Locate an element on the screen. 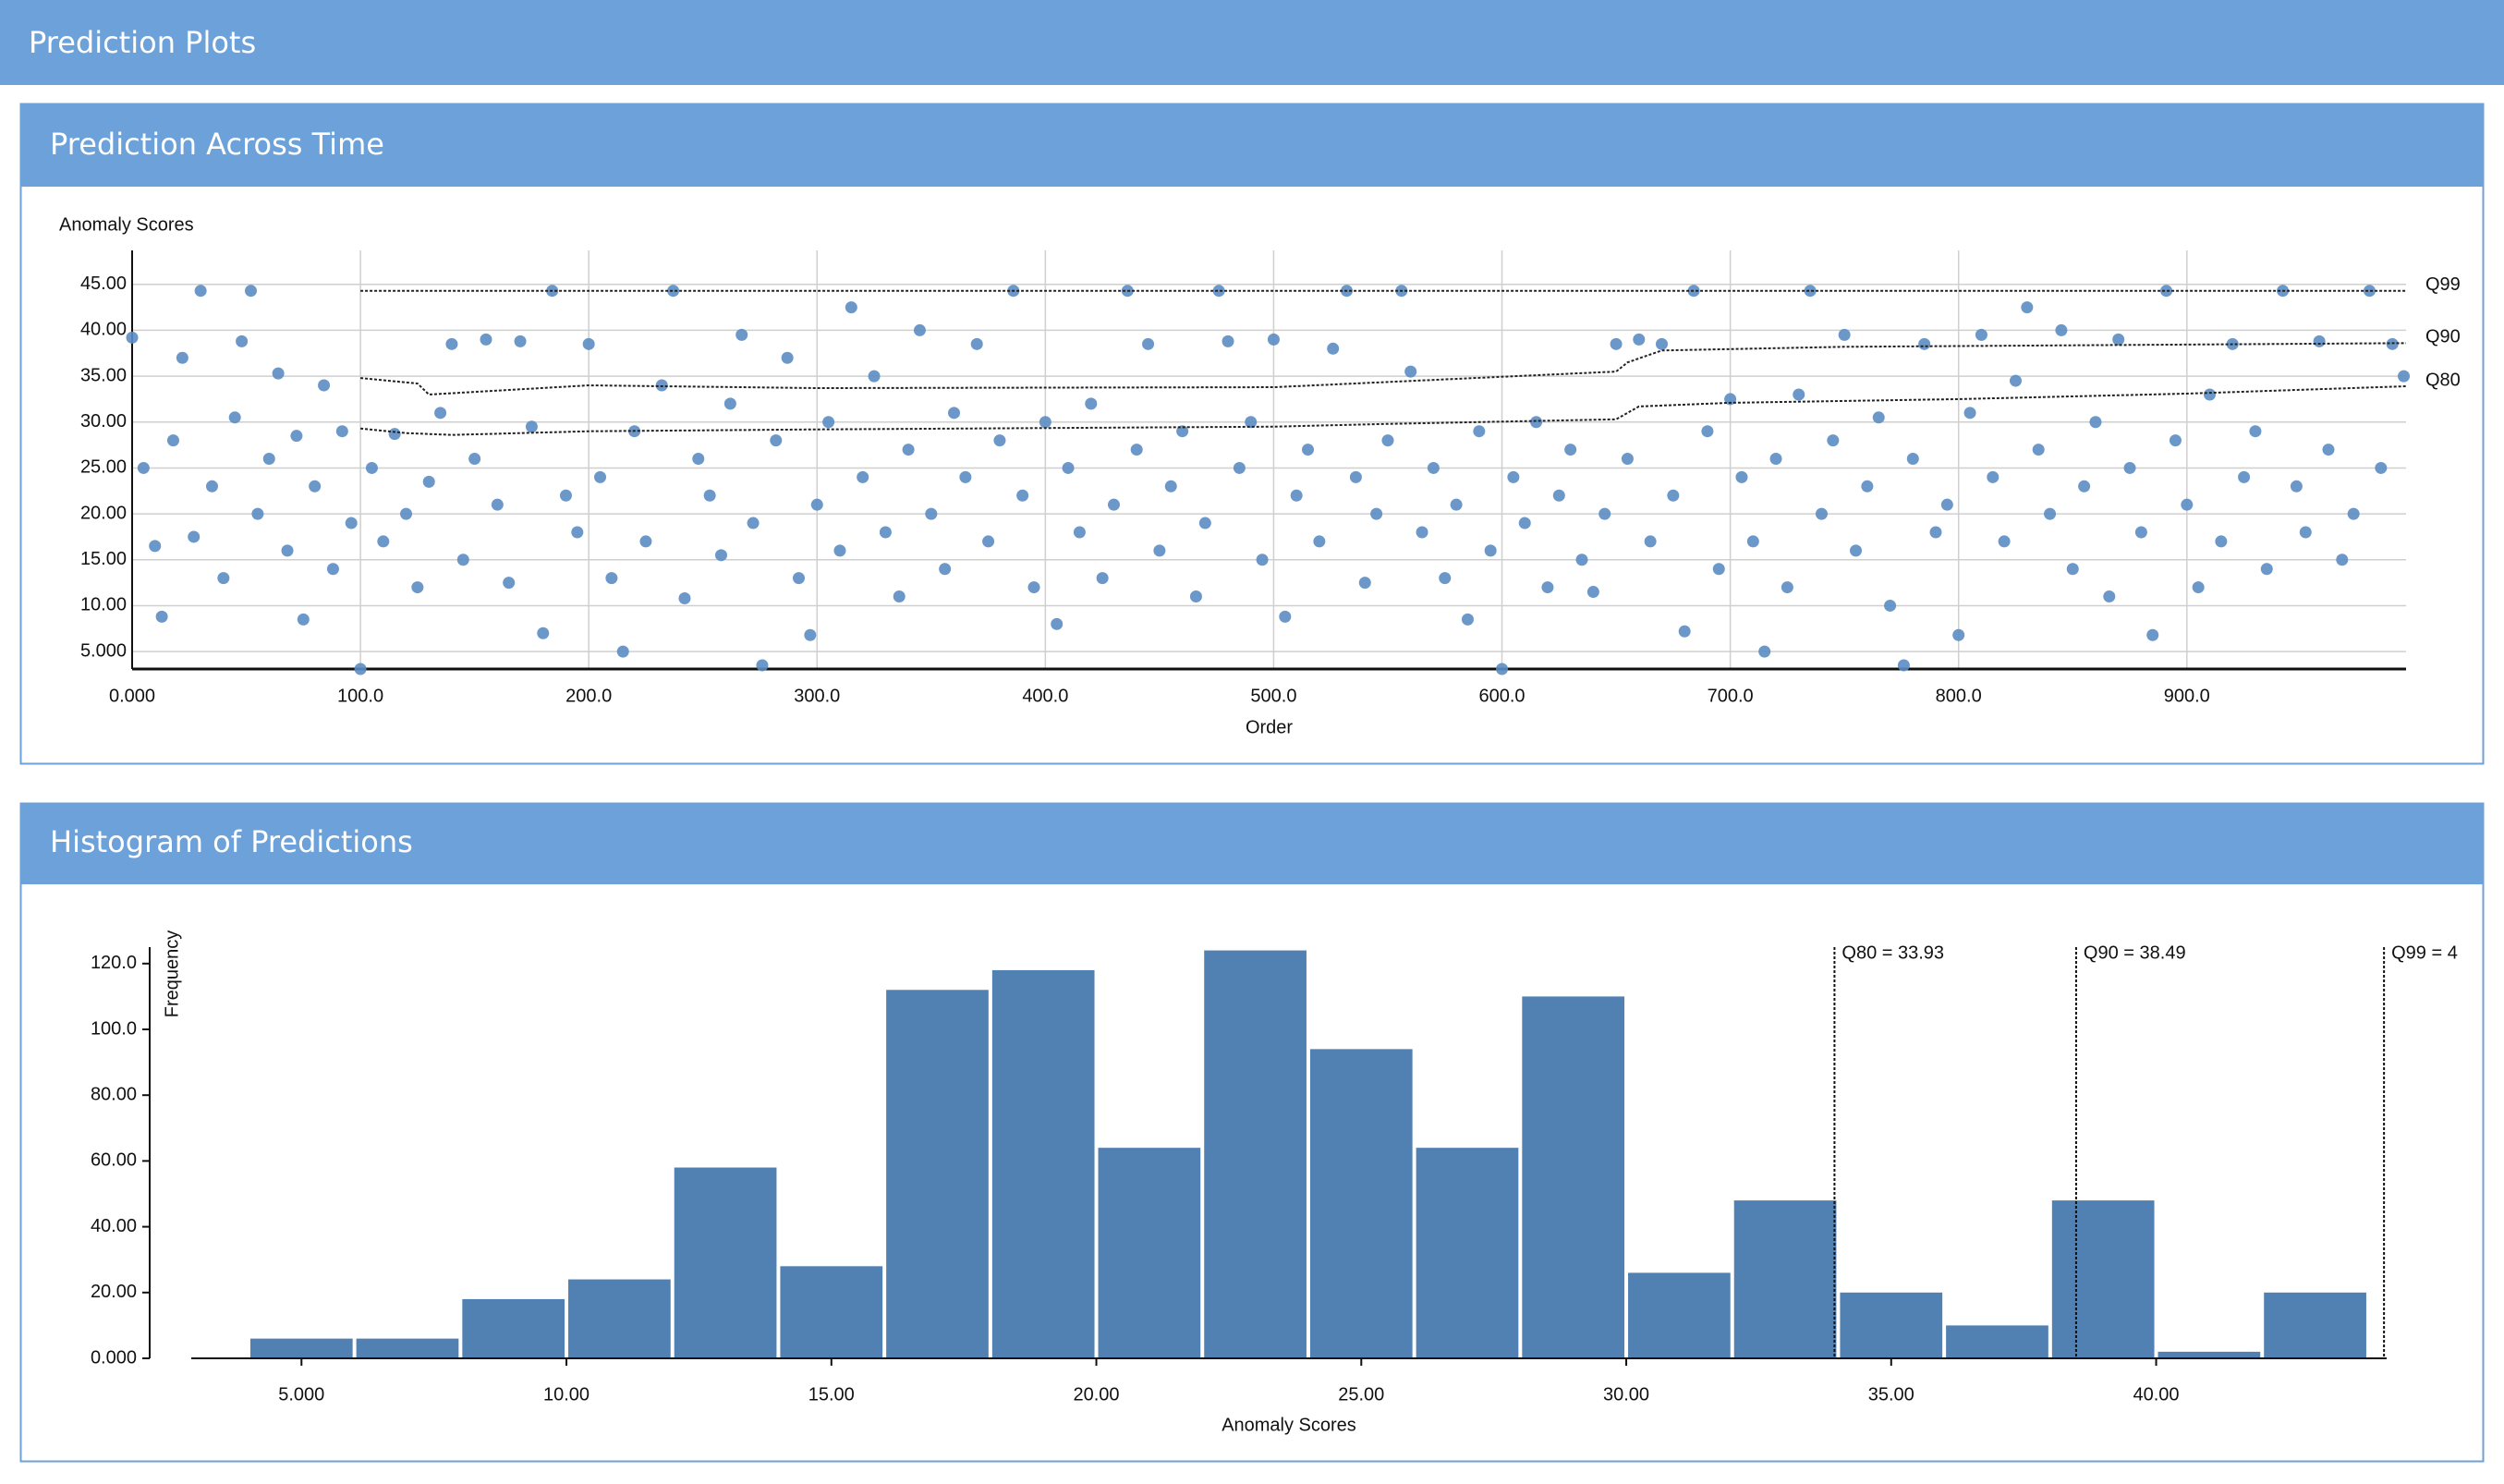 The width and height of the screenshot is (2504, 1484). y-tick-label: 80.00 is located at coordinates (114, 1094).